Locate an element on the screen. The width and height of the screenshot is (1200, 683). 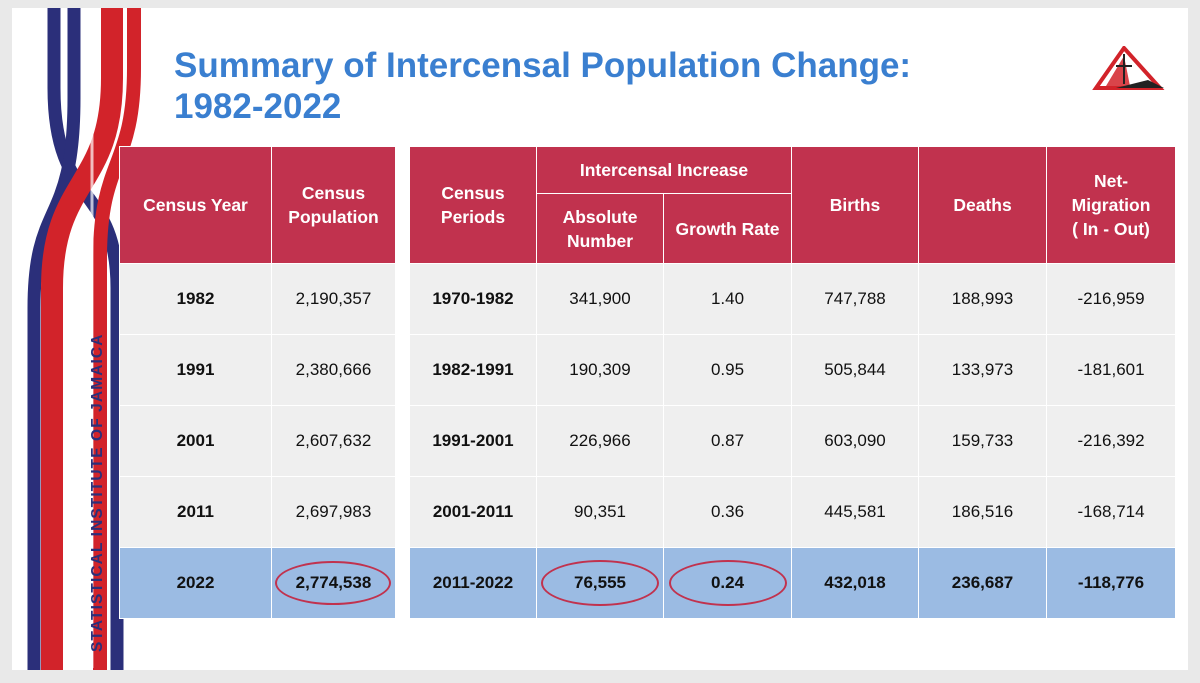
growth-rate: 0.95 is located at coordinates (727, 370).